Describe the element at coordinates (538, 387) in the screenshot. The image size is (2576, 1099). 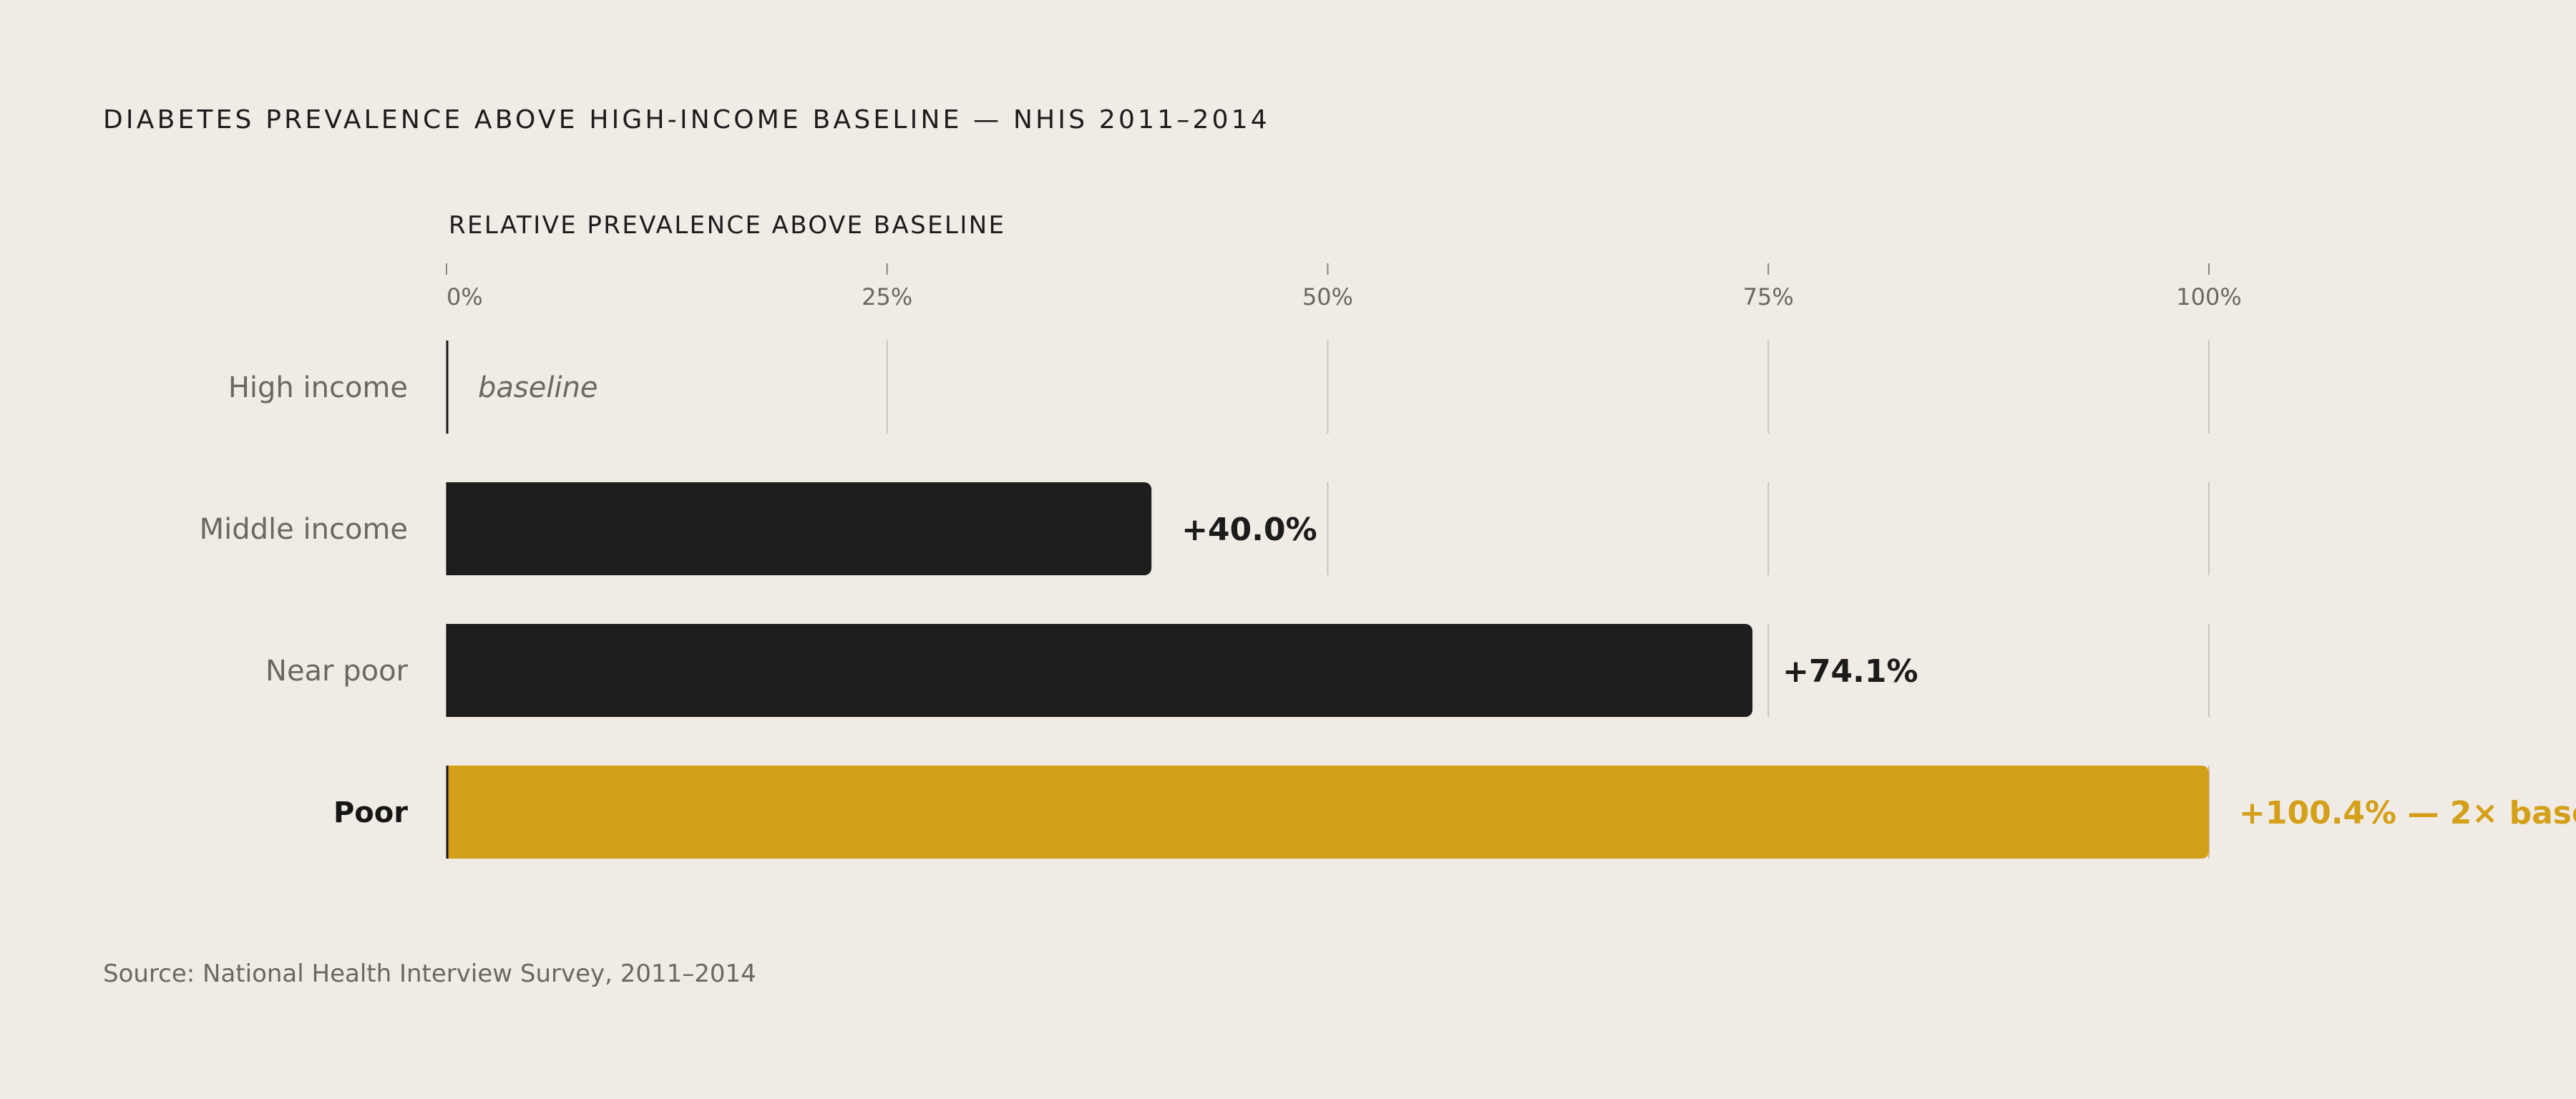
I see `baseline-label: baseline` at that location.